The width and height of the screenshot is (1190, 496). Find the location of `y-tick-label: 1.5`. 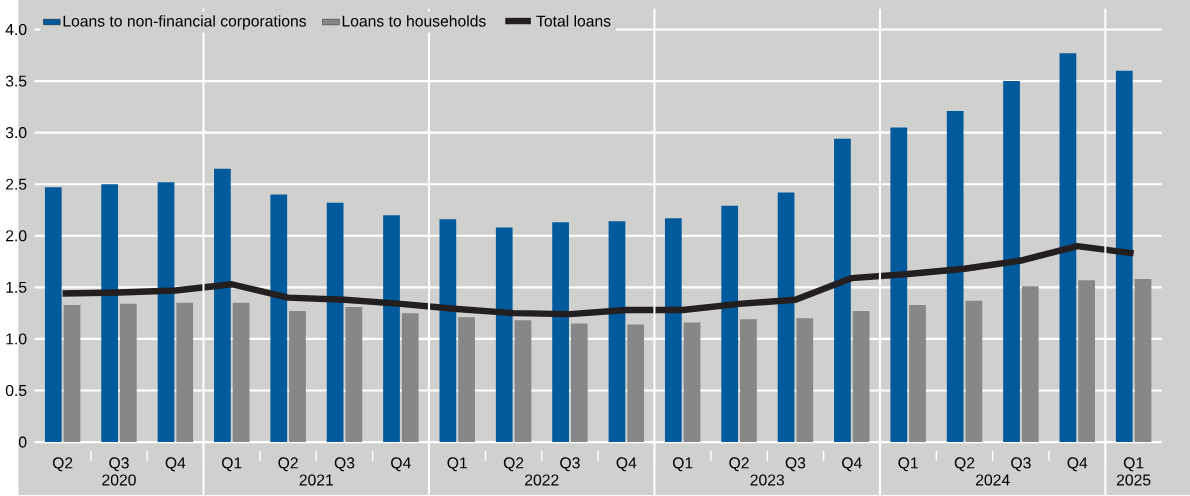

y-tick-label: 1.5 is located at coordinates (16, 287).